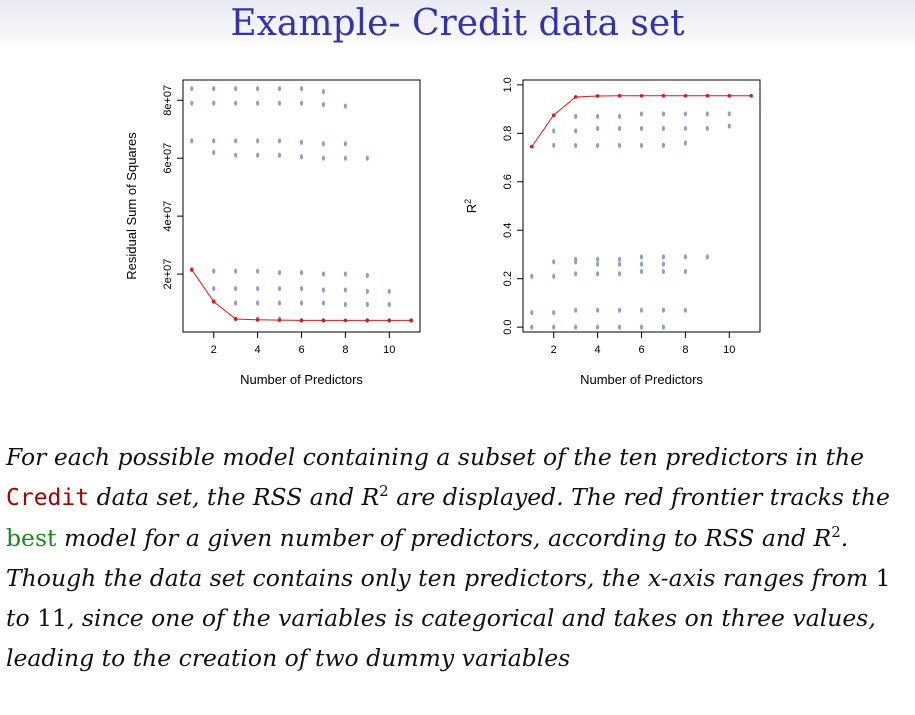  What do you see at coordinates (384, 491) in the screenshot?
I see `r-squared-exponent: 2` at bounding box center [384, 491].